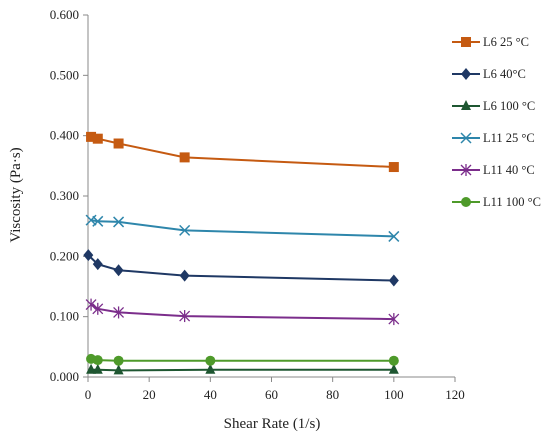 The width and height of the screenshot is (550, 438). Describe the element at coordinates (509, 170) in the screenshot. I see `legend-label: L11 40 °C` at that location.